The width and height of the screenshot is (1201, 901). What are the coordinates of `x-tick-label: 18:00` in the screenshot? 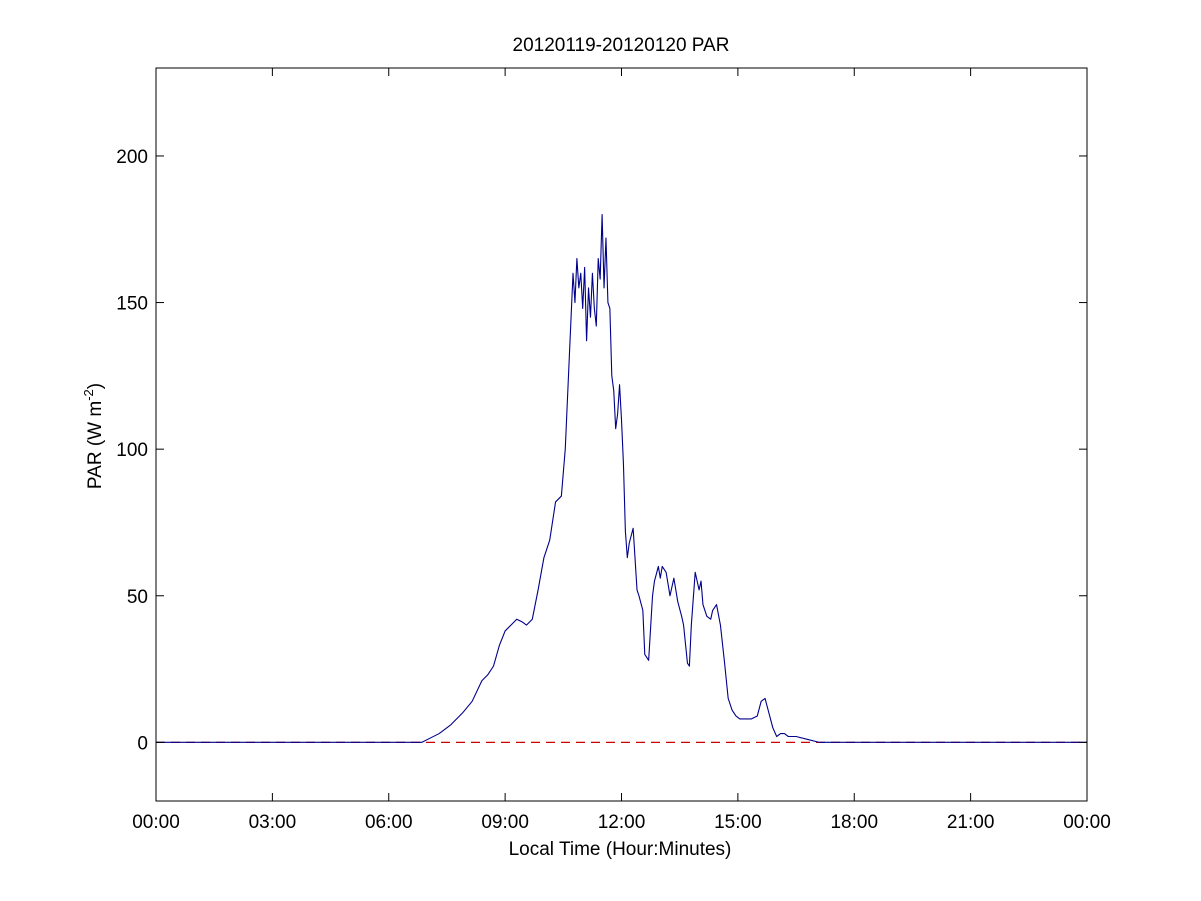 It's located at (854, 822).